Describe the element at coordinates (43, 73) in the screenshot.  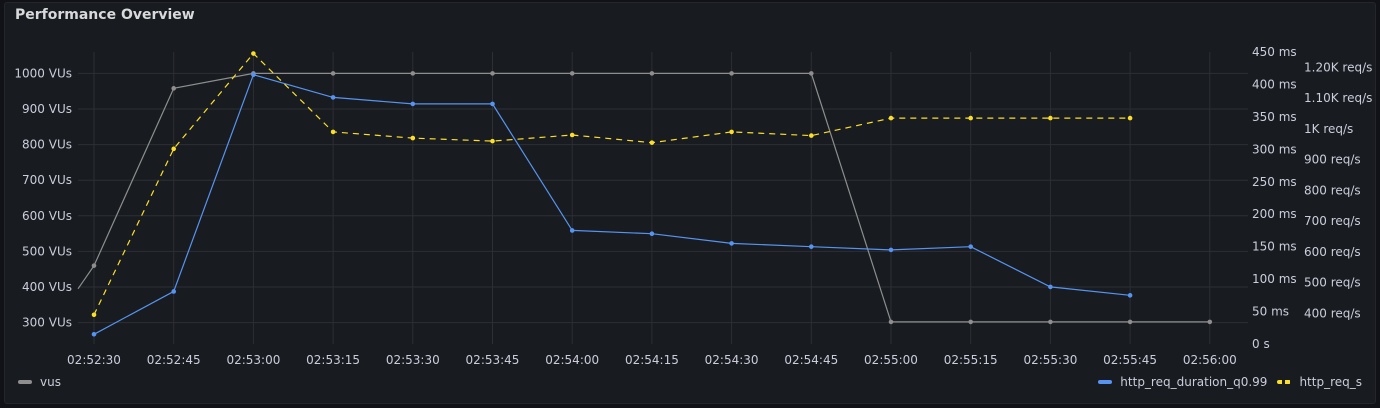
I see `y-left-tick-label: 1000 VUs` at that location.